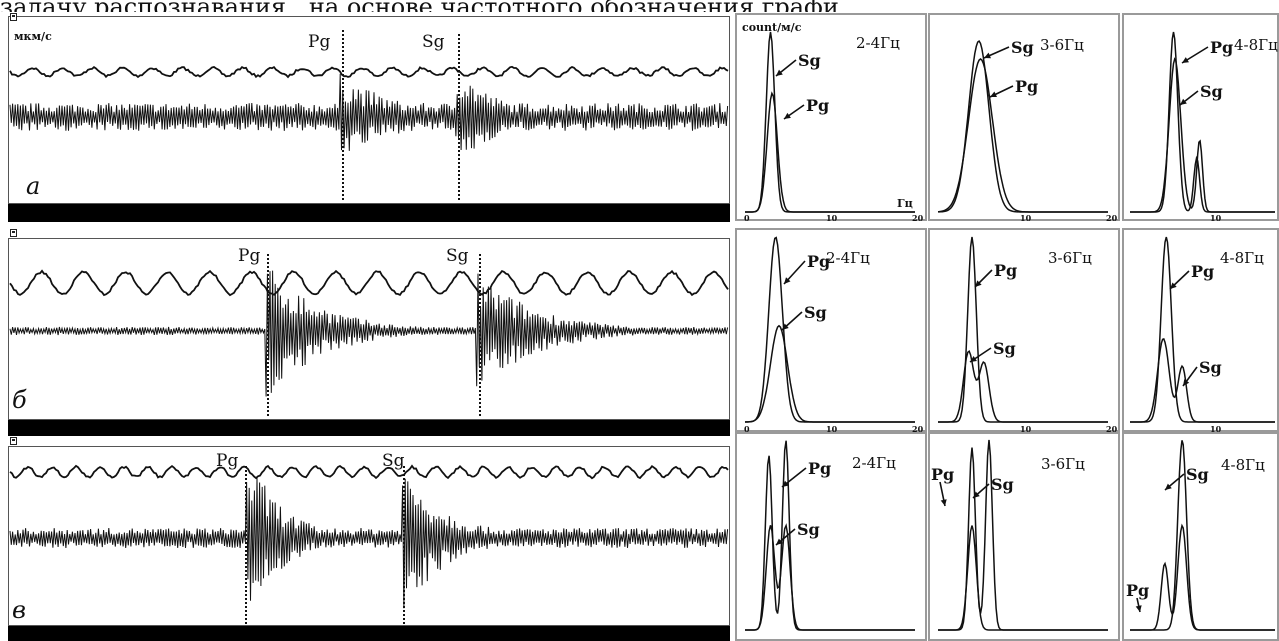 The width and height of the screenshot is (1279, 641). What do you see at coordinates (33, 186) in the screenshot?
I see `panel-letter: а` at bounding box center [33, 186].